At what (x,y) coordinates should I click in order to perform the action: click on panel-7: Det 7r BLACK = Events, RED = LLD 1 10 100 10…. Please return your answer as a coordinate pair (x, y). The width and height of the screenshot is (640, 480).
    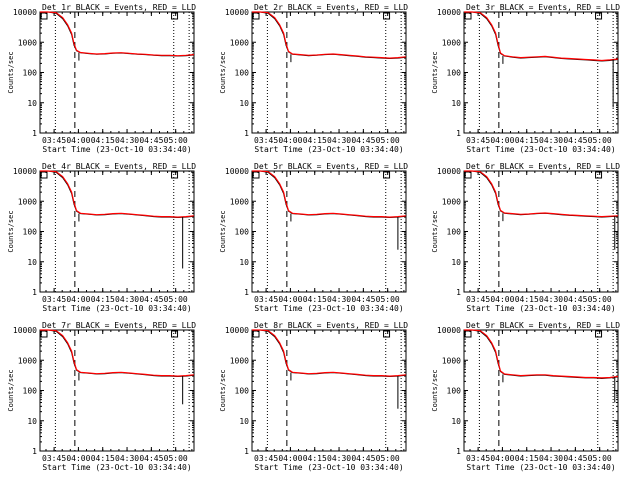
    Looking at the image, I should click on (101, 396).